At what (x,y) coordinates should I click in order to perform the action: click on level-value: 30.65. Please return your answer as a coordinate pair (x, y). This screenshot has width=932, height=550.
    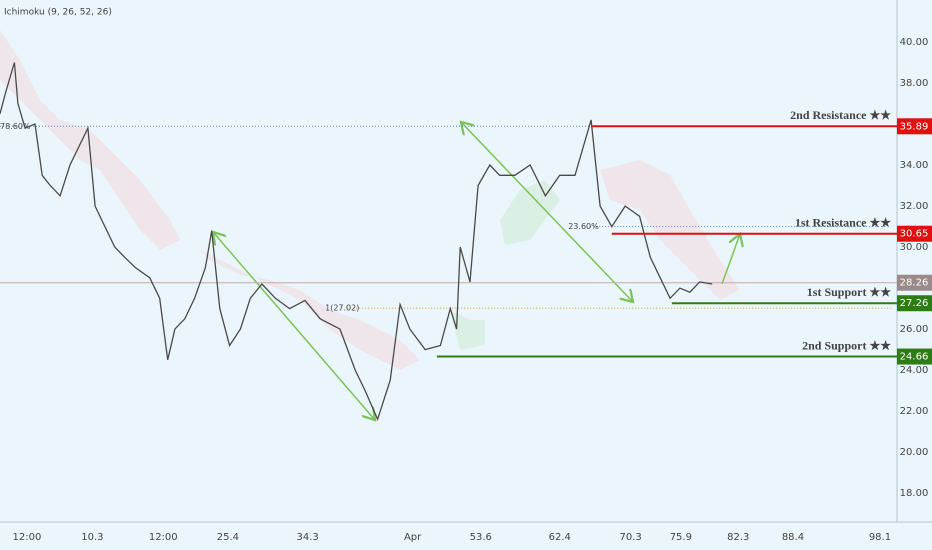
    Looking at the image, I should click on (914, 234).